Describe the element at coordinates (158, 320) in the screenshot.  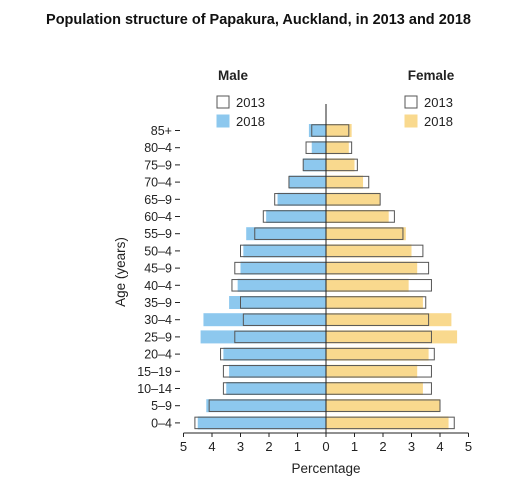
I see `y-tick-label-30-4: 30–4` at that location.